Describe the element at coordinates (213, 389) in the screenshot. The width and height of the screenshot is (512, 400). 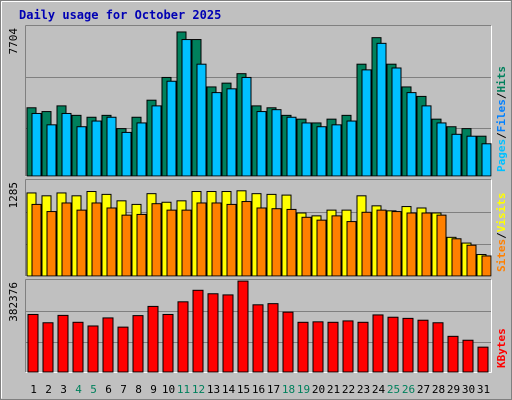
I see `x-tick-label-13: 13` at that location.